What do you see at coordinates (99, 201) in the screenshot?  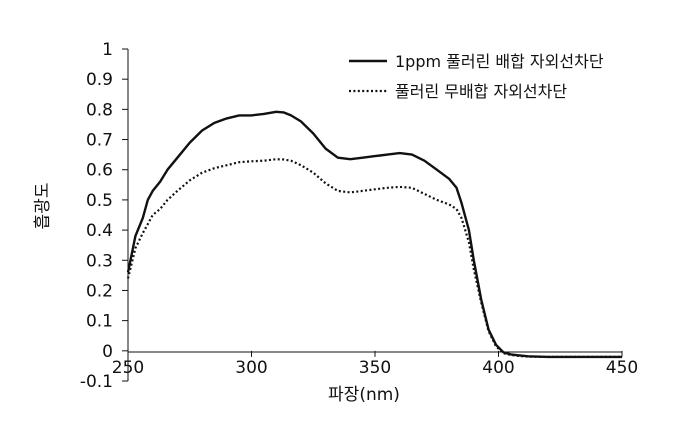 I see `y-tick-label: 0.5` at bounding box center [99, 201].